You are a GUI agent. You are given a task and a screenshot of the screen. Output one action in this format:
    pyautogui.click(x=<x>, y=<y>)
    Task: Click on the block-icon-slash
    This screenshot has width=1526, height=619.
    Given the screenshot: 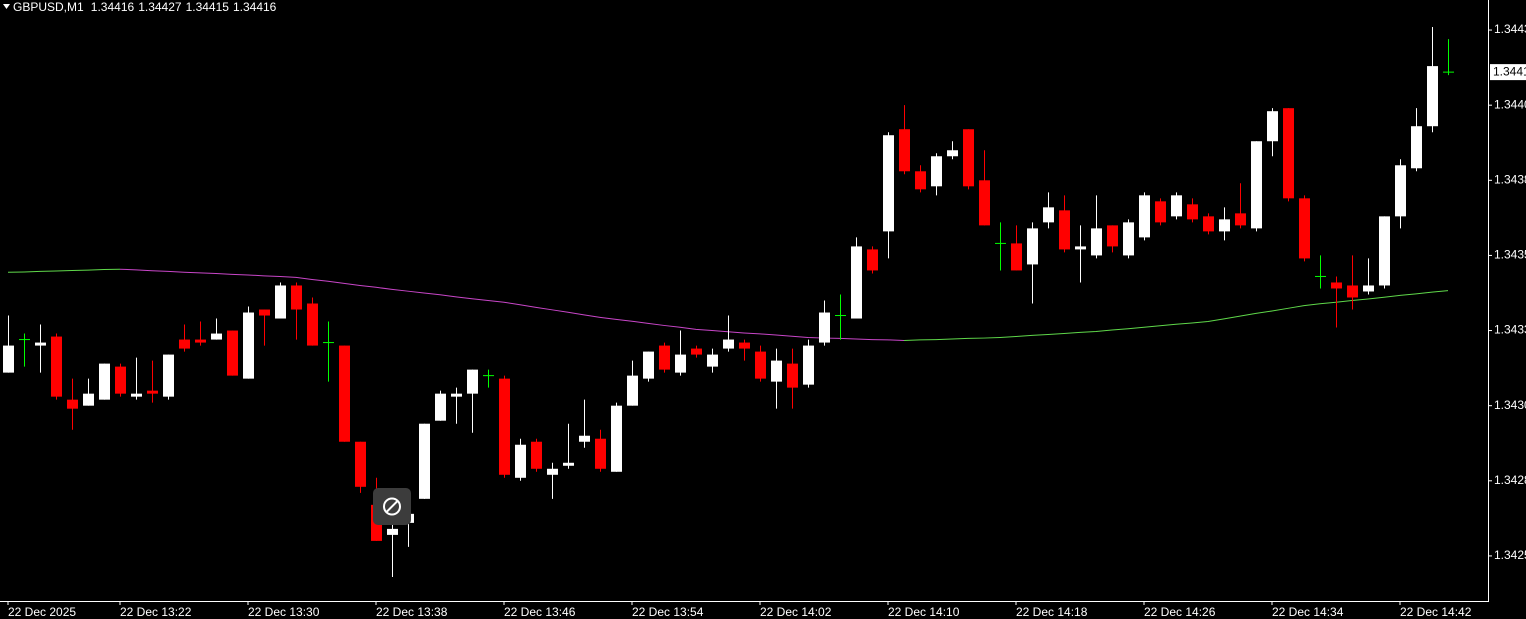 What is the action you would take?
    pyautogui.click(x=392, y=506)
    